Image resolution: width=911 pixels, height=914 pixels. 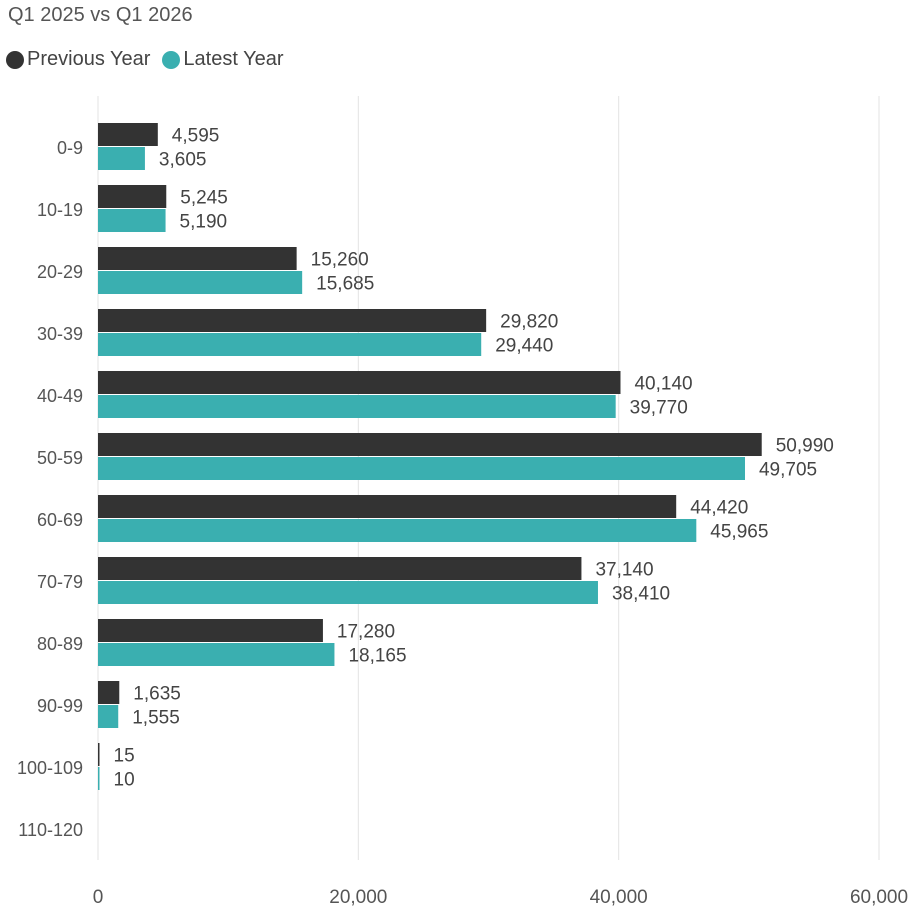 What do you see at coordinates (60, 706) in the screenshot?
I see `y-category-label-9: 90-99` at bounding box center [60, 706].